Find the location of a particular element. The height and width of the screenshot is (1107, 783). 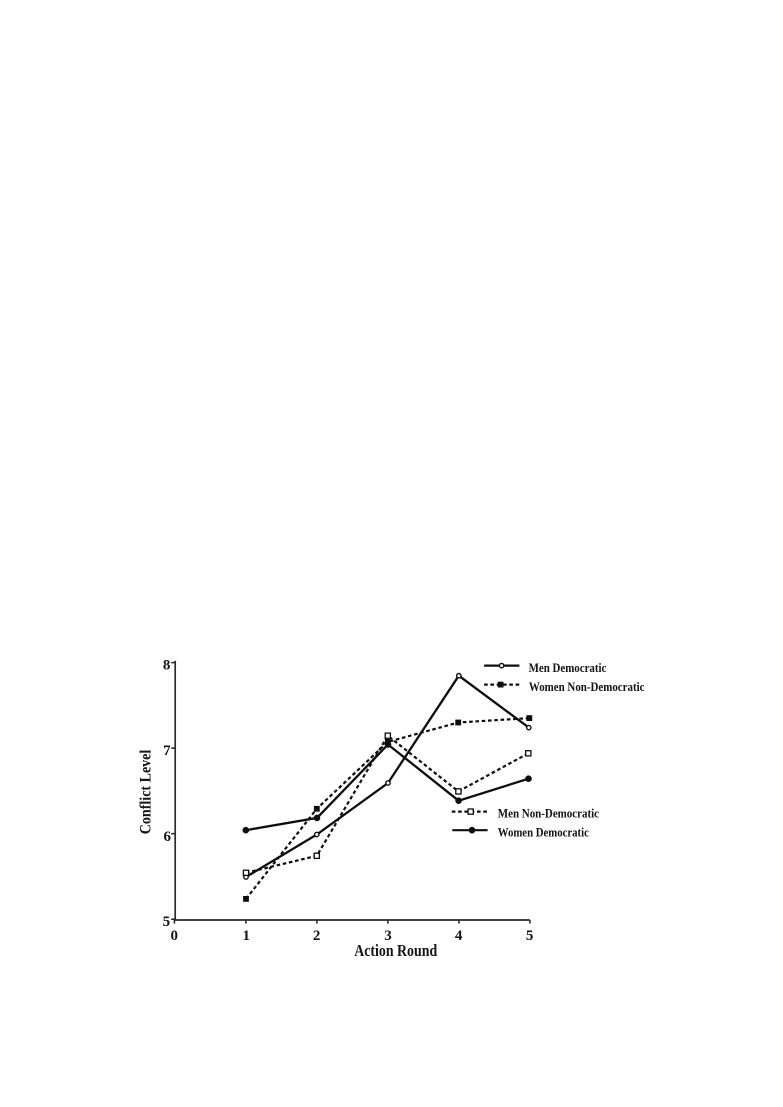

svg-text: Women Non-Democratic is located at coordinates (587, 687).